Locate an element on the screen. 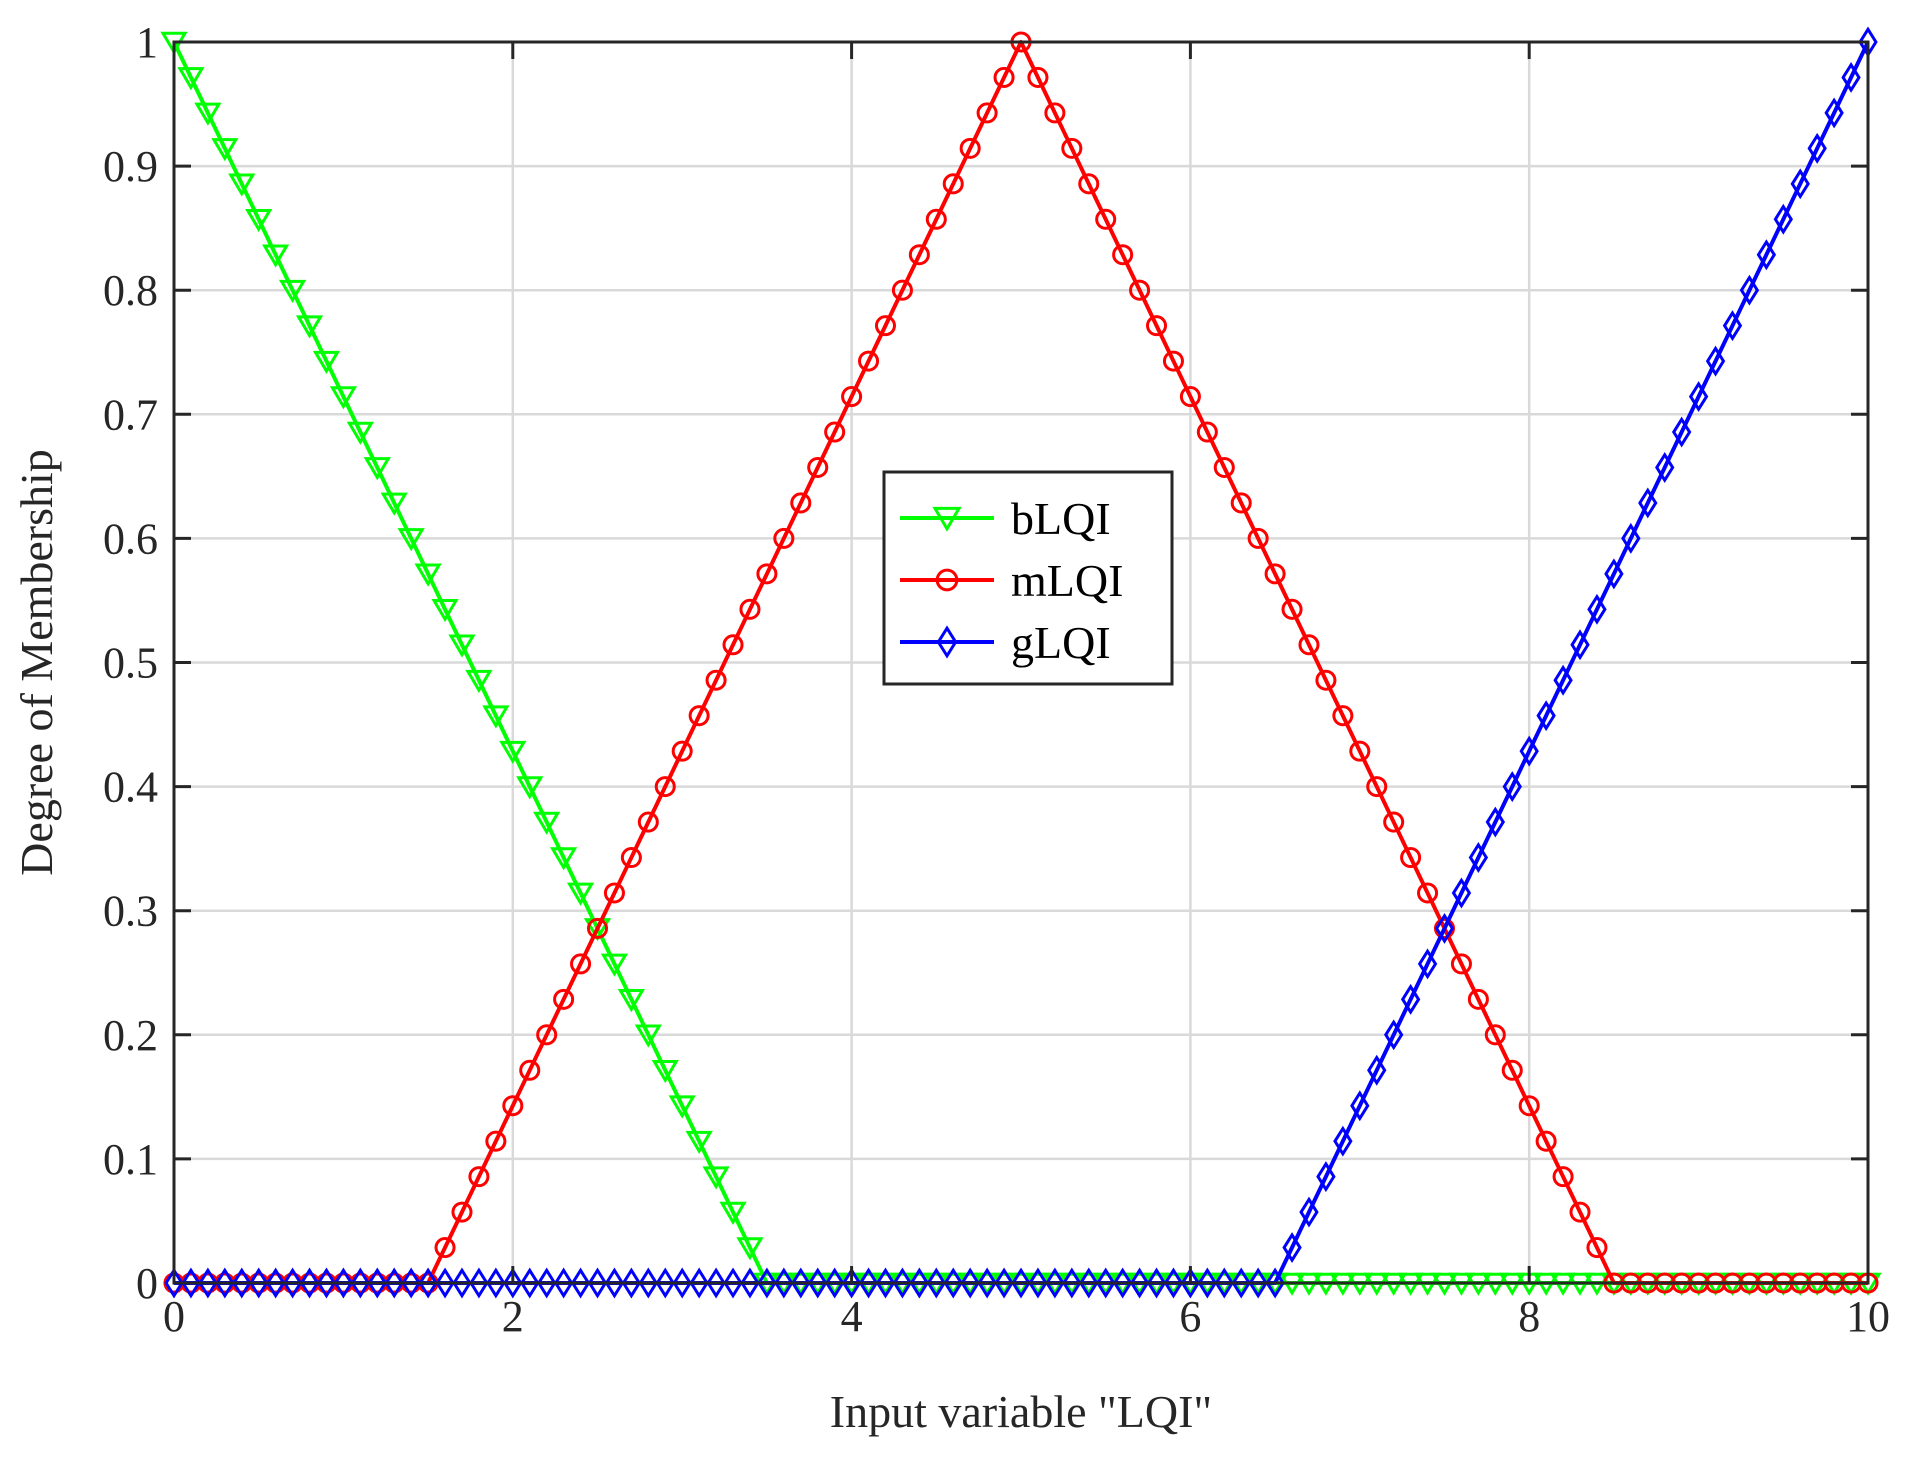  legend: bLQI mLQI gLQI is located at coordinates (1028, 578).